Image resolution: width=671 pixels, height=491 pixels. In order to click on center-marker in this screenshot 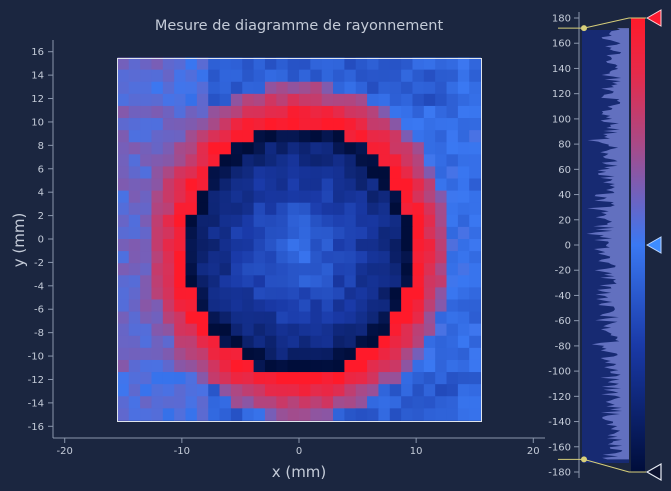, I will do `click(653, 245)`.